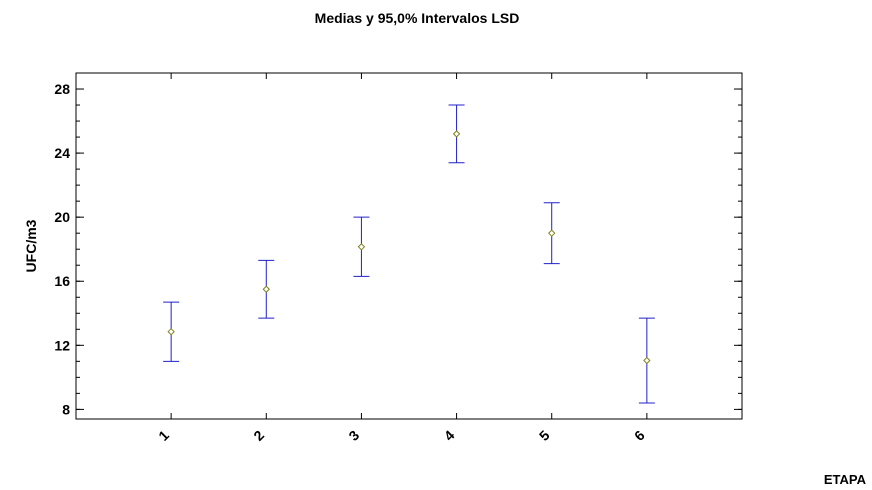 Image resolution: width=872 pixels, height=490 pixels. Describe the element at coordinates (62, 345) in the screenshot. I see `y-tick-label: 12` at that location.